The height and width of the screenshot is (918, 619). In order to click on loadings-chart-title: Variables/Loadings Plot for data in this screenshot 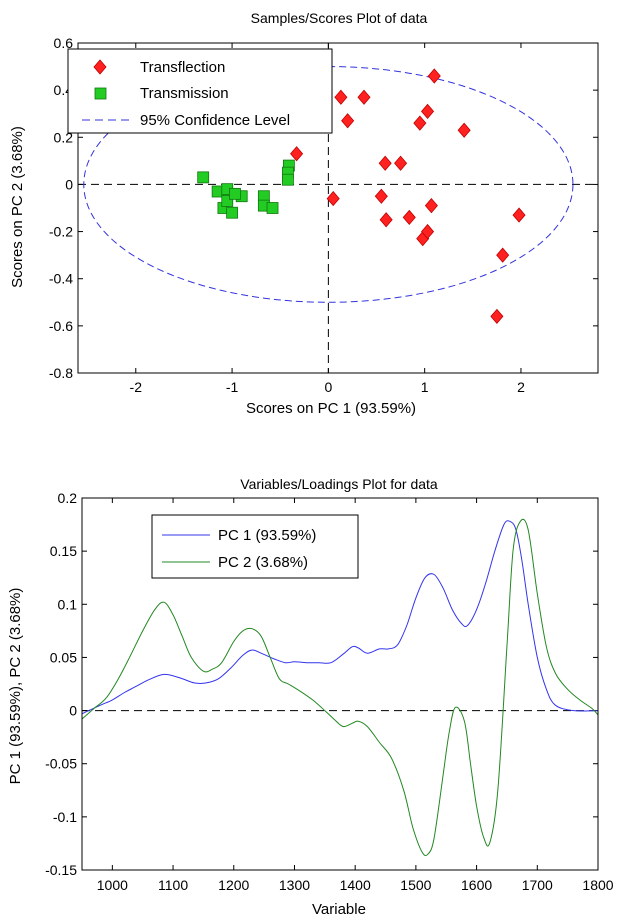, I will do `click(339, 484)`.